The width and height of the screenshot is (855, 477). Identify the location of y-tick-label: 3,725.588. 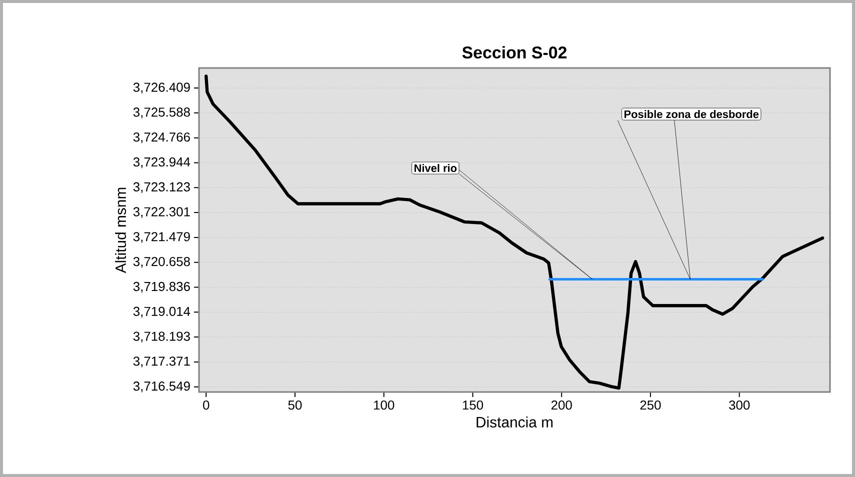
(161, 113).